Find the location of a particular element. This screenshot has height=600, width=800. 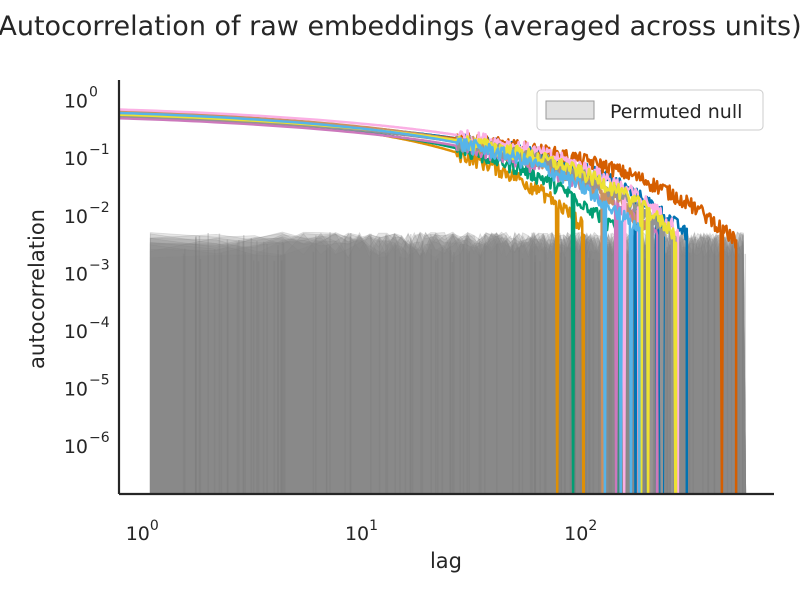

x-tick-label-0: 10⁰ is located at coordinates (142, 531).